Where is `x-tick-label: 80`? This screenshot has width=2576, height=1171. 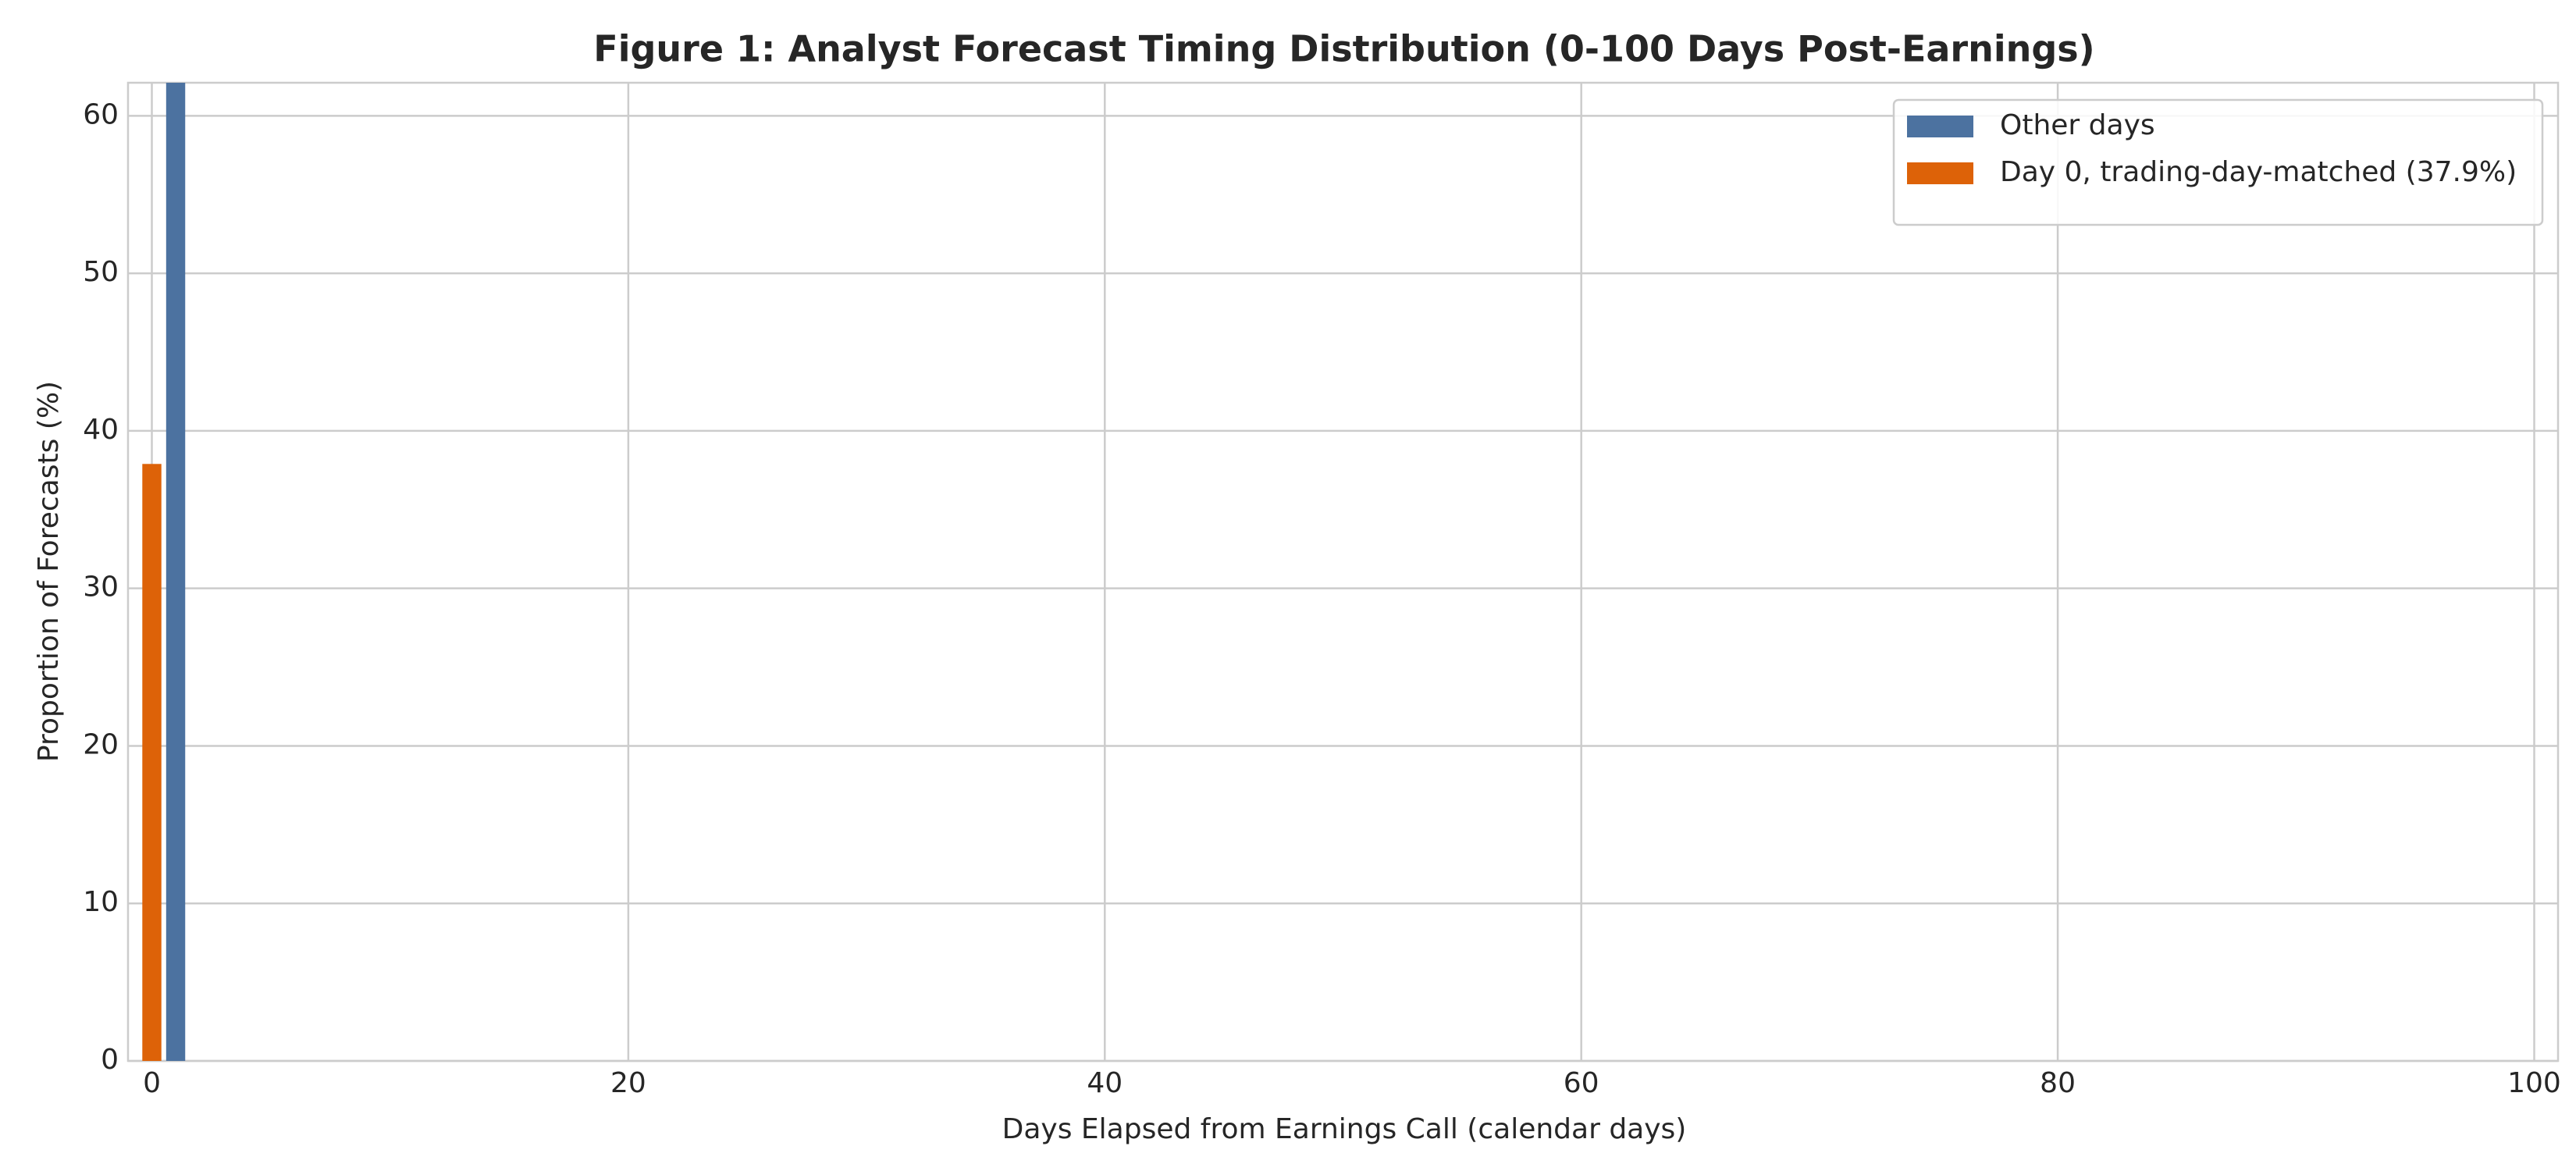
x-tick-label: 80 is located at coordinates (2058, 1083).